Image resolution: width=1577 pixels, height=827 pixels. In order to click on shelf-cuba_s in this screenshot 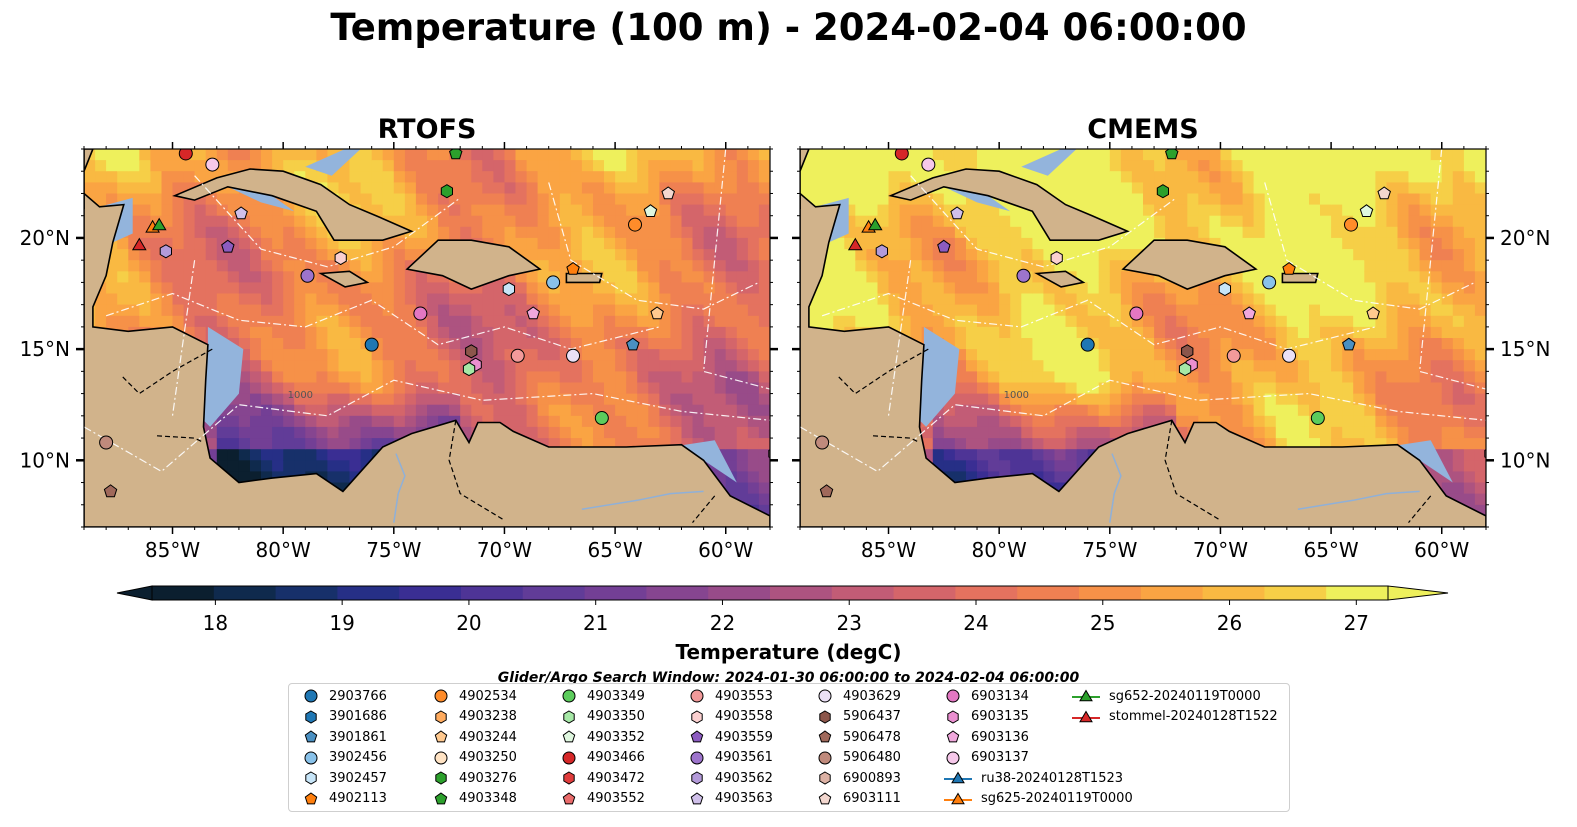, I will do `click(977, 199)`.